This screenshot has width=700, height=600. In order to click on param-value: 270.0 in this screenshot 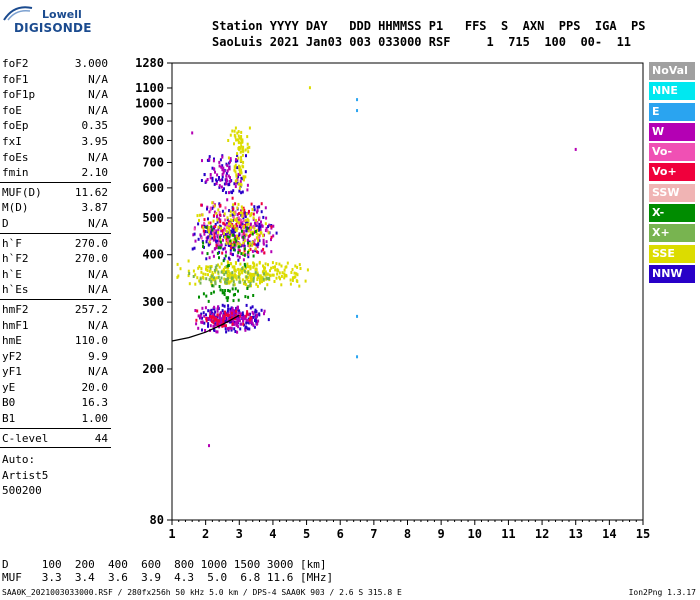, I will do `click(91, 259)`.